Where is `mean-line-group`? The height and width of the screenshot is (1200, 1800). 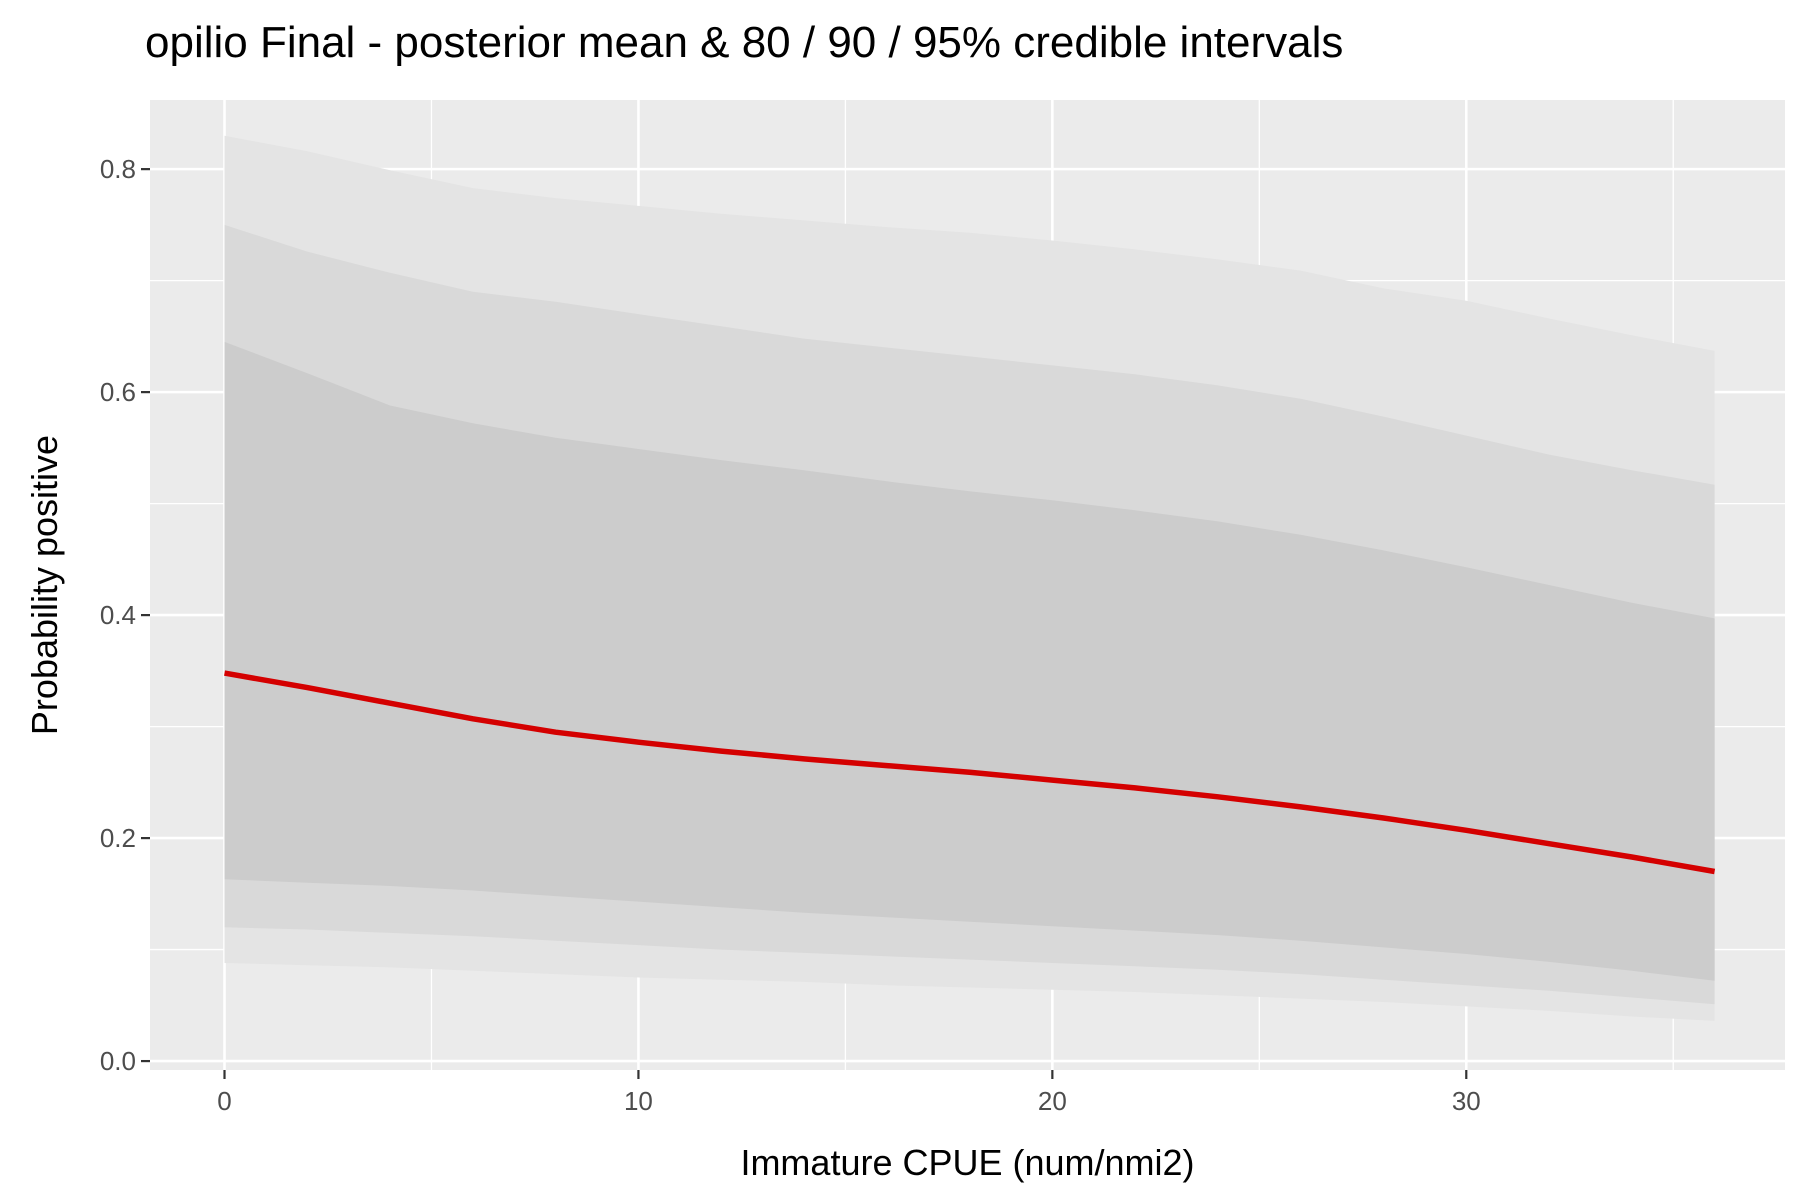 mean-line-group is located at coordinates (970, 772).